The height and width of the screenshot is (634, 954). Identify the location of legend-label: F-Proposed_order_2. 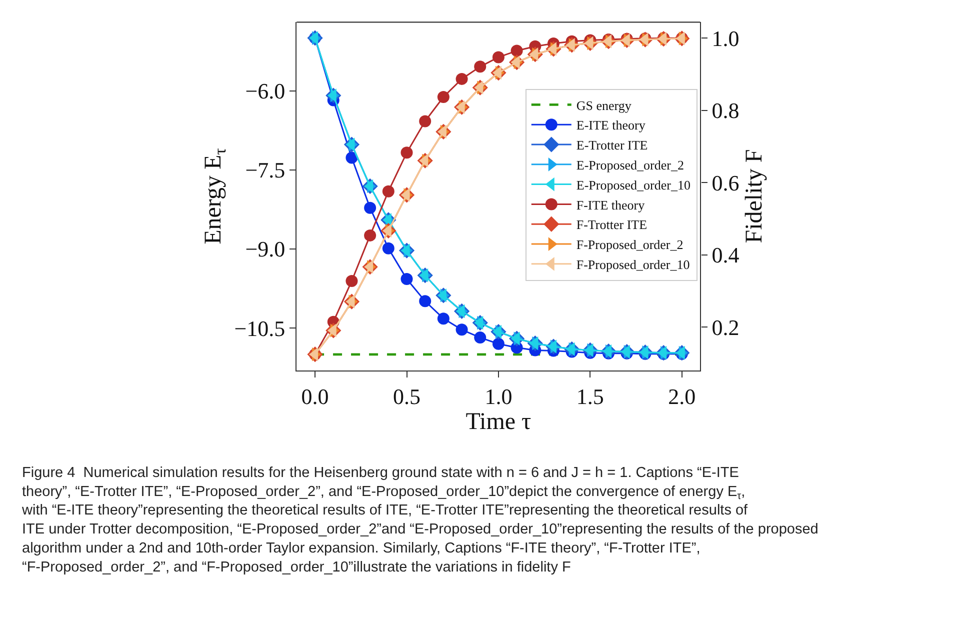
(630, 244).